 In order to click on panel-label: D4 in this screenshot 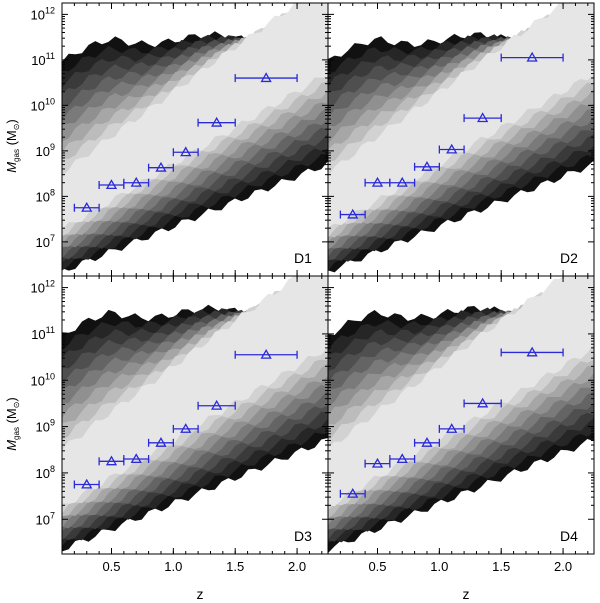, I will do `click(569, 536)`.